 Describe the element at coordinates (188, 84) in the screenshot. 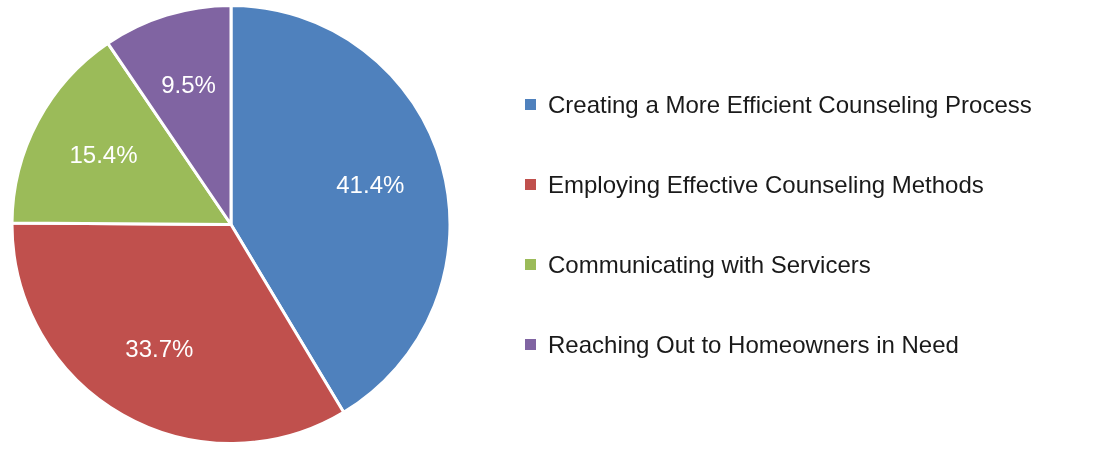

I see `data-label: 9.5%` at that location.